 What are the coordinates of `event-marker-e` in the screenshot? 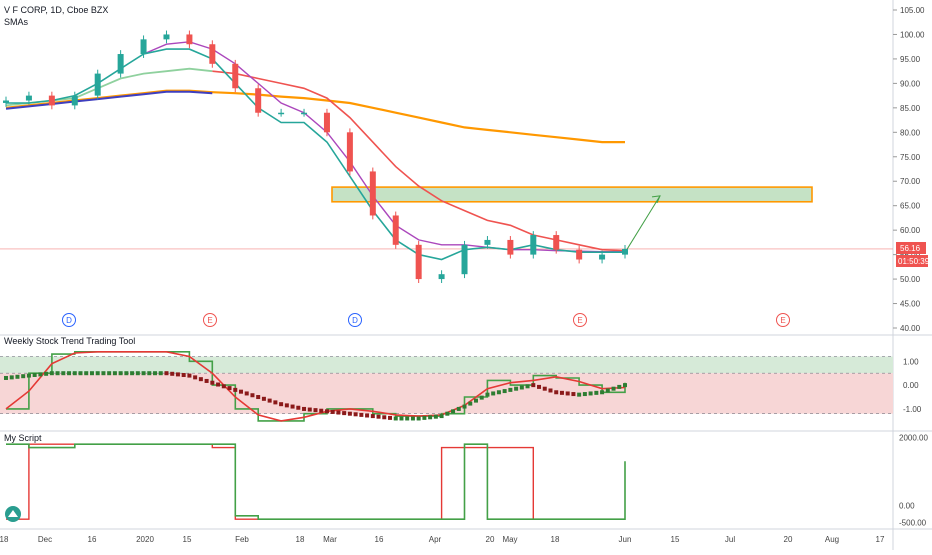 It's located at (580, 320).